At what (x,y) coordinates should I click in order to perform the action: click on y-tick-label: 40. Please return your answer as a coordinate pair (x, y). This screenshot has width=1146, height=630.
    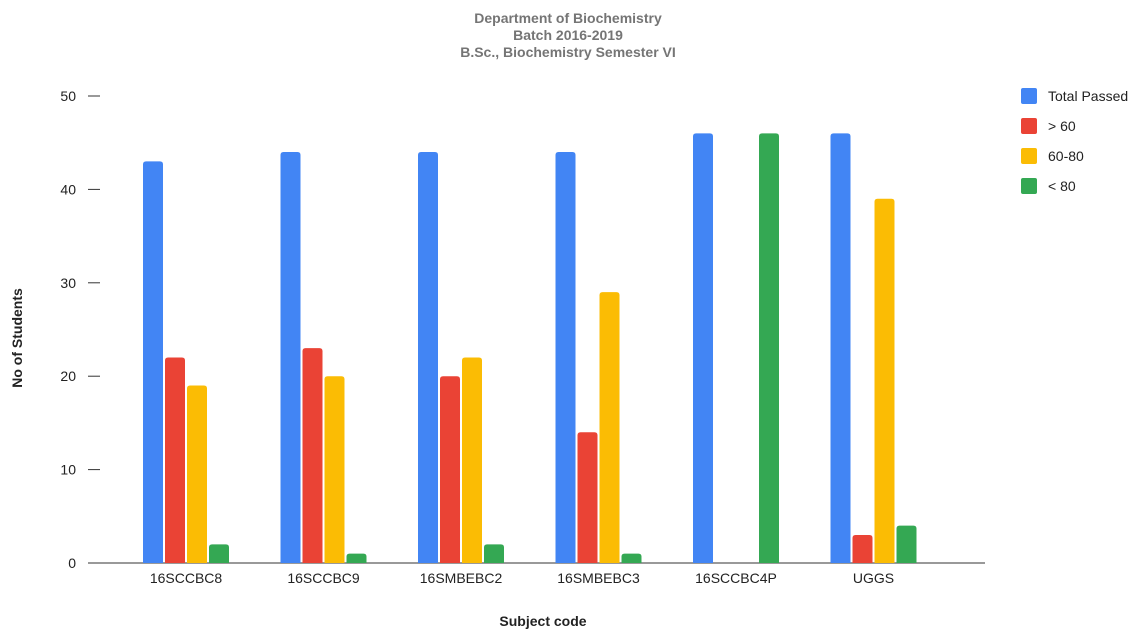
    Looking at the image, I should click on (68, 189).